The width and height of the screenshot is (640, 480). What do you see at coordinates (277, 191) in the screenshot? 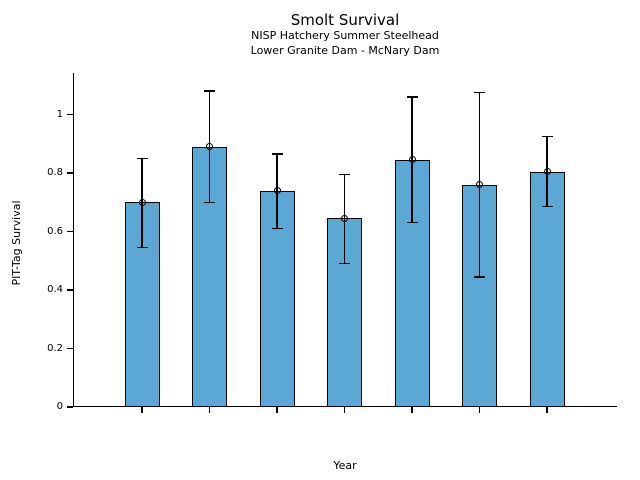
I see `point-marker-2012` at bounding box center [277, 191].